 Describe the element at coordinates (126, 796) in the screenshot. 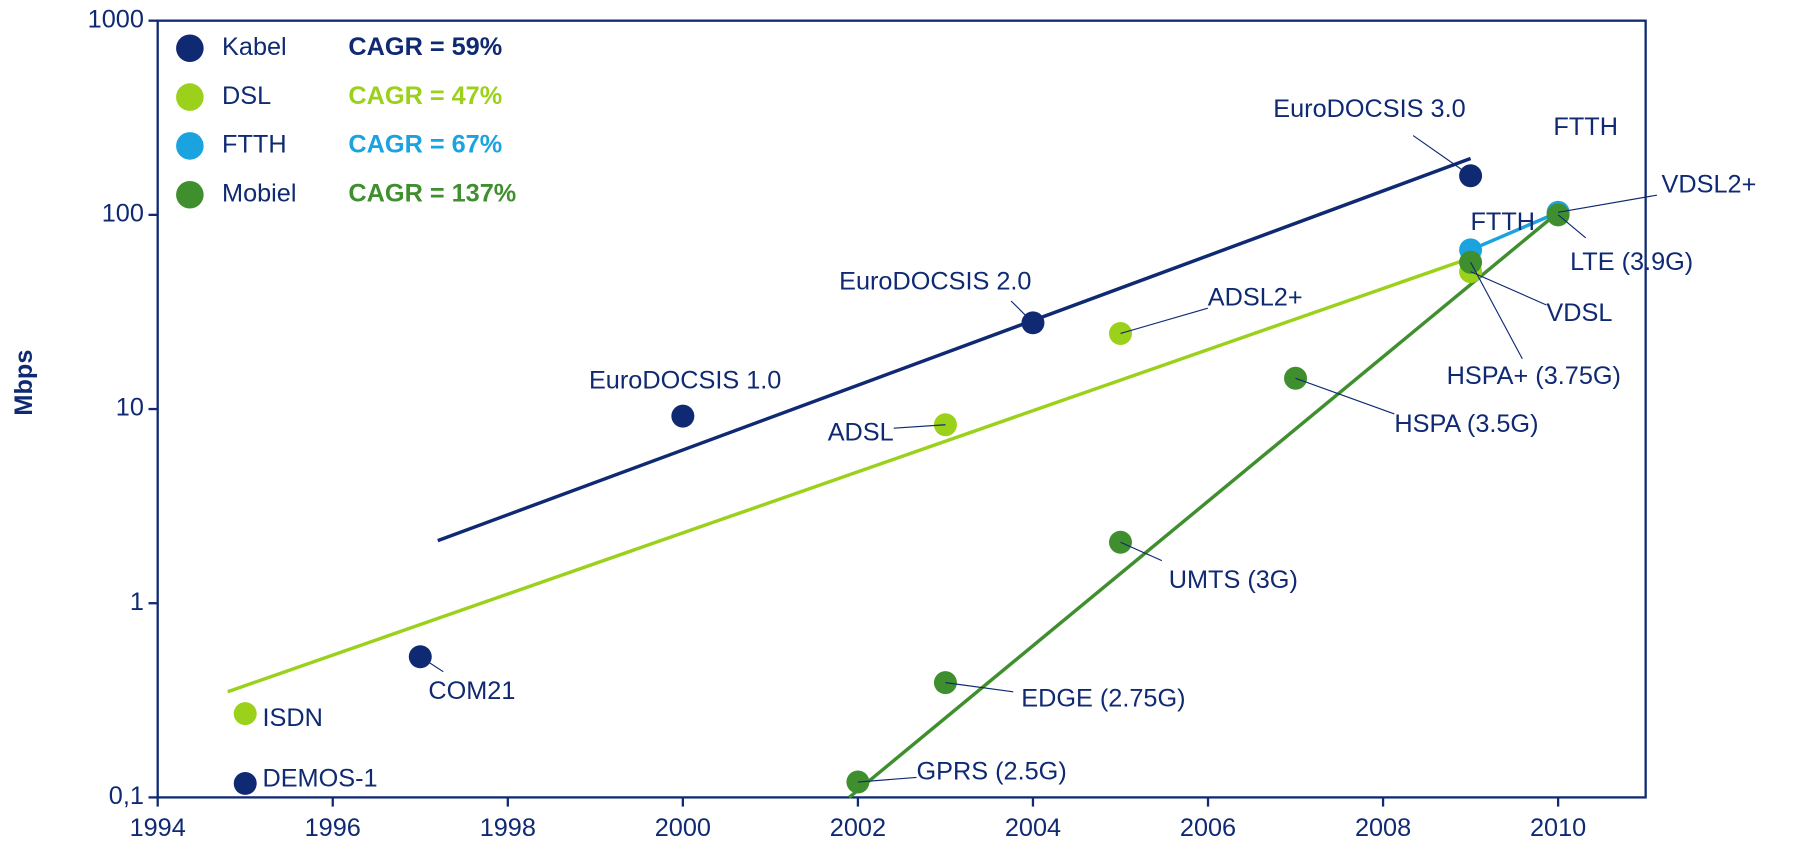

I see `y-tick-label: 0,1` at that location.